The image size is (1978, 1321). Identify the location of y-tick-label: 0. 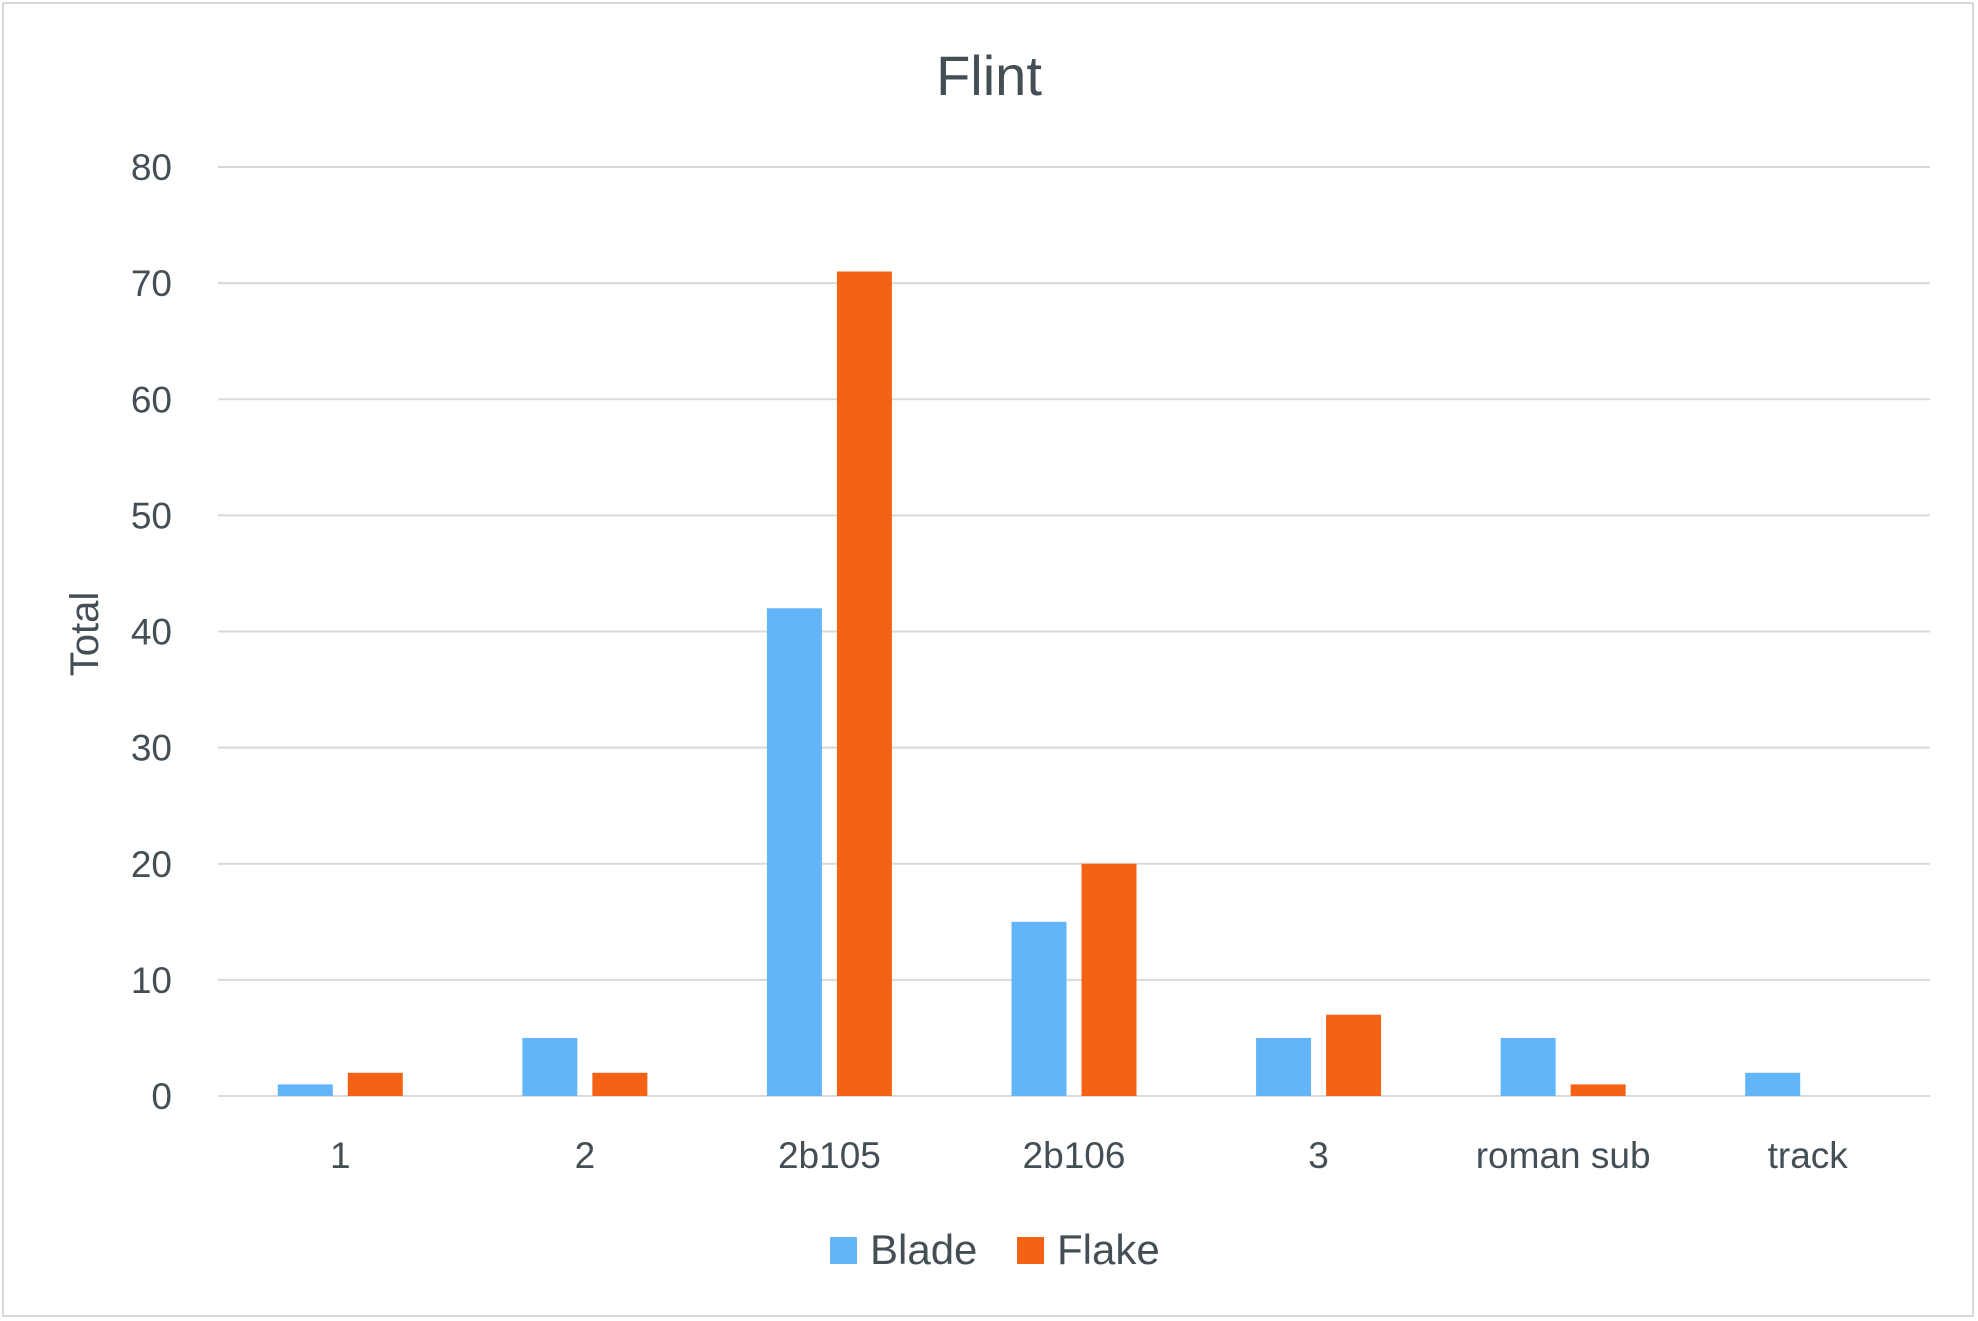
(161, 1096).